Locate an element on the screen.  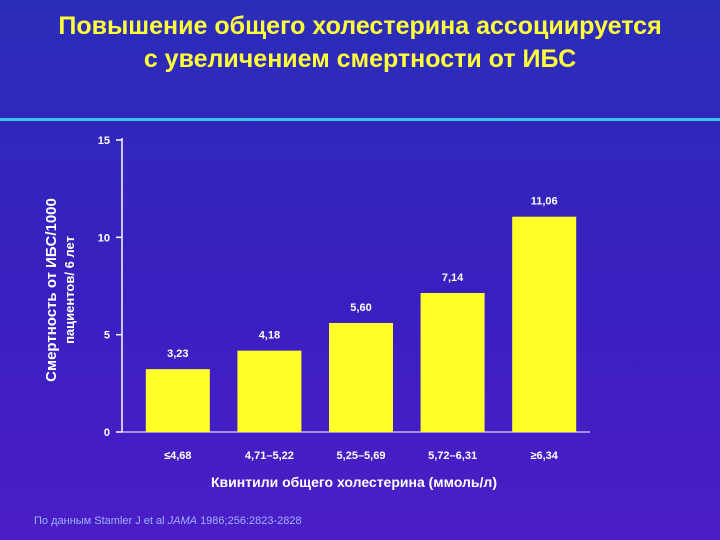
x-axis-label: Квинтили общего холестерина (ммоль/л) is located at coordinates (354, 482).